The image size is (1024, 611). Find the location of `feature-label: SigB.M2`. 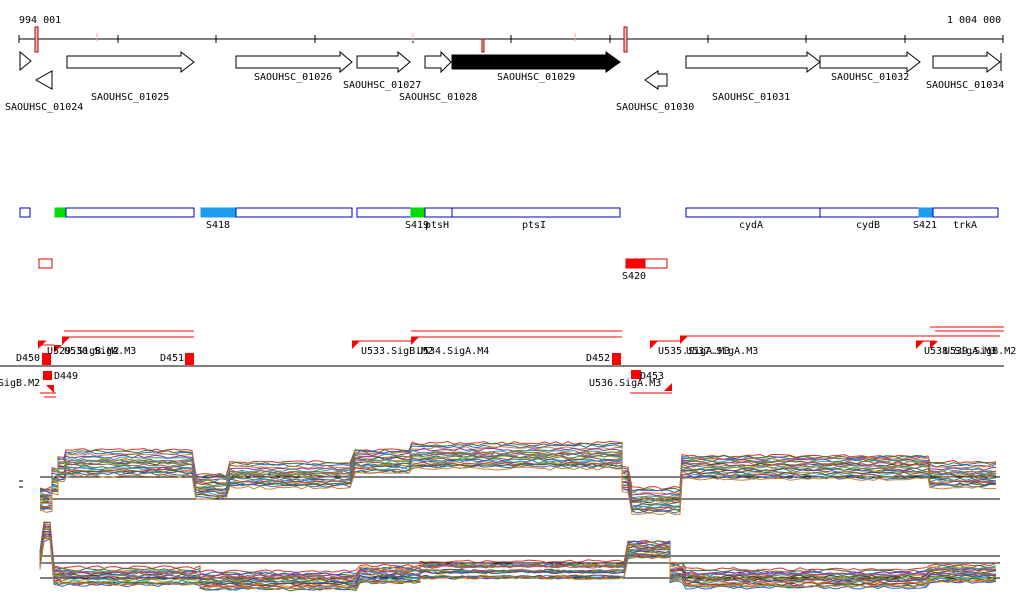

feature-label: SigB.M2 is located at coordinates (20, 383).